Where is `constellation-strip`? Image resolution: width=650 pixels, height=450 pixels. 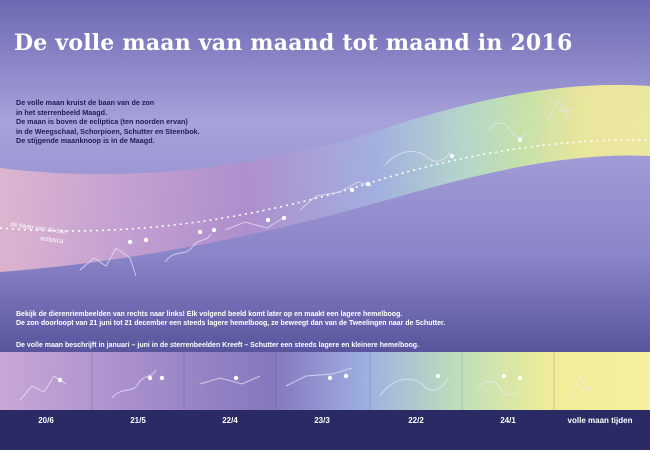
constellation-strip is located at coordinates (325, 381).